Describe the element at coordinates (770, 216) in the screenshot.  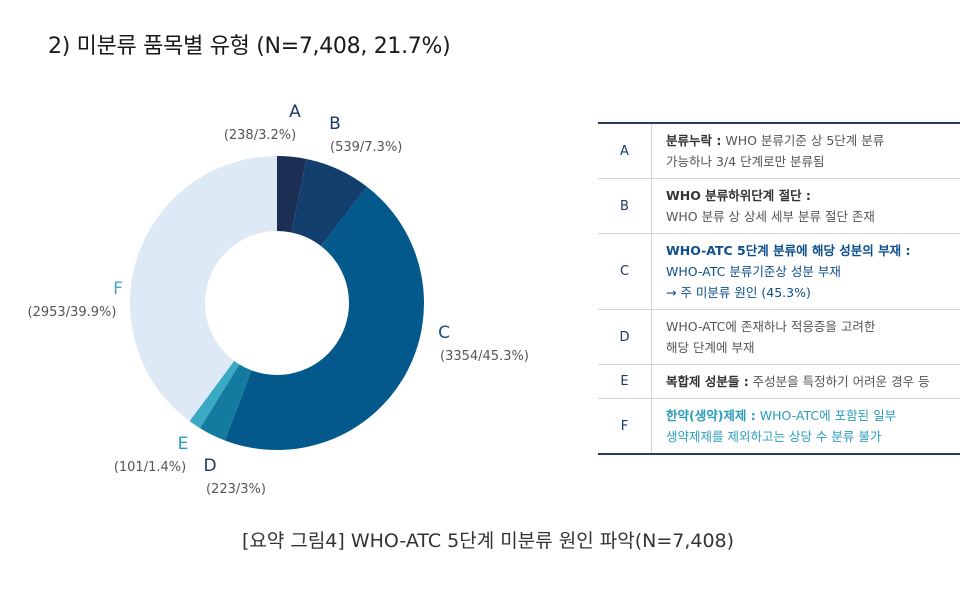
I see `legend-text-line: WHO 분류 상 상세 세부 분류 절단 존재` at that location.